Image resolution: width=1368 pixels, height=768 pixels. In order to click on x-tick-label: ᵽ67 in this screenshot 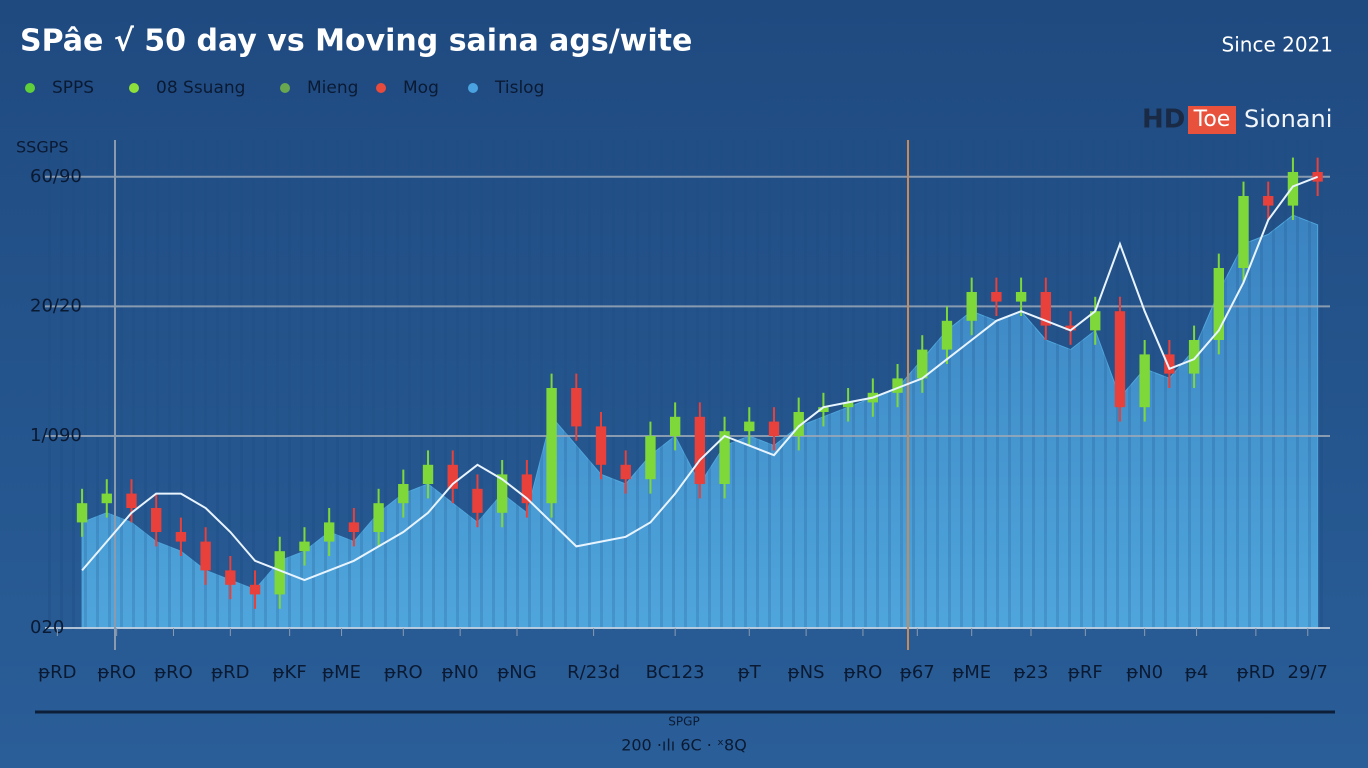, I will do `click(917, 672)`.